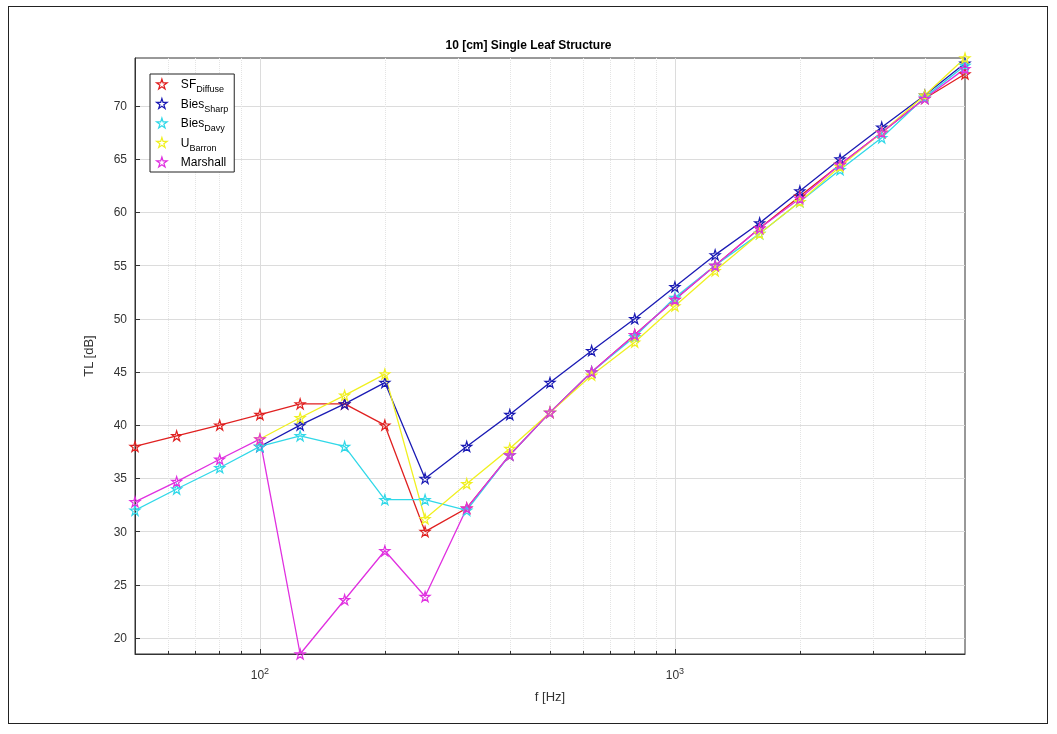 This screenshot has height=734, width=1057. Describe the element at coordinates (120, 638) in the screenshot. I see `y-tick-label: 20` at that location.